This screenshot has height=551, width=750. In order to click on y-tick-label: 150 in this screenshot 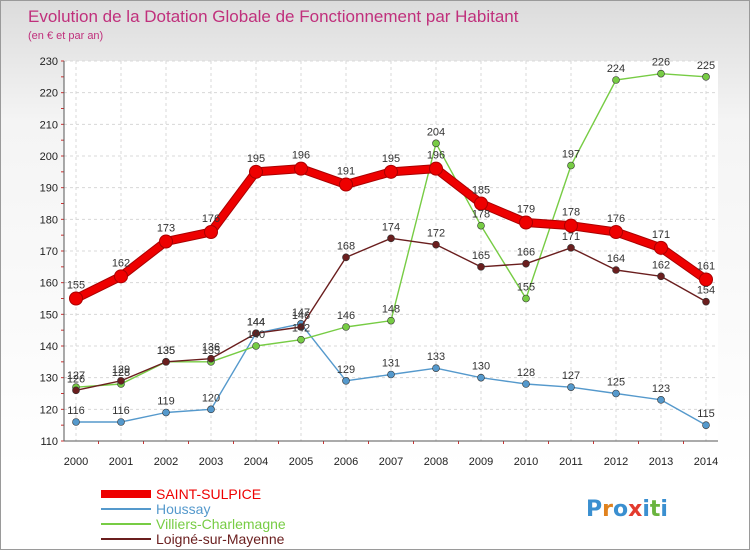, I will do `click(49, 315)`.